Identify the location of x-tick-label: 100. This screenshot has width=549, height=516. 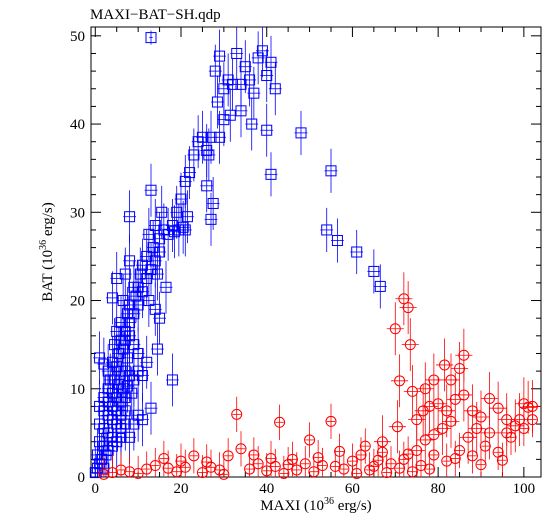
(524, 489).